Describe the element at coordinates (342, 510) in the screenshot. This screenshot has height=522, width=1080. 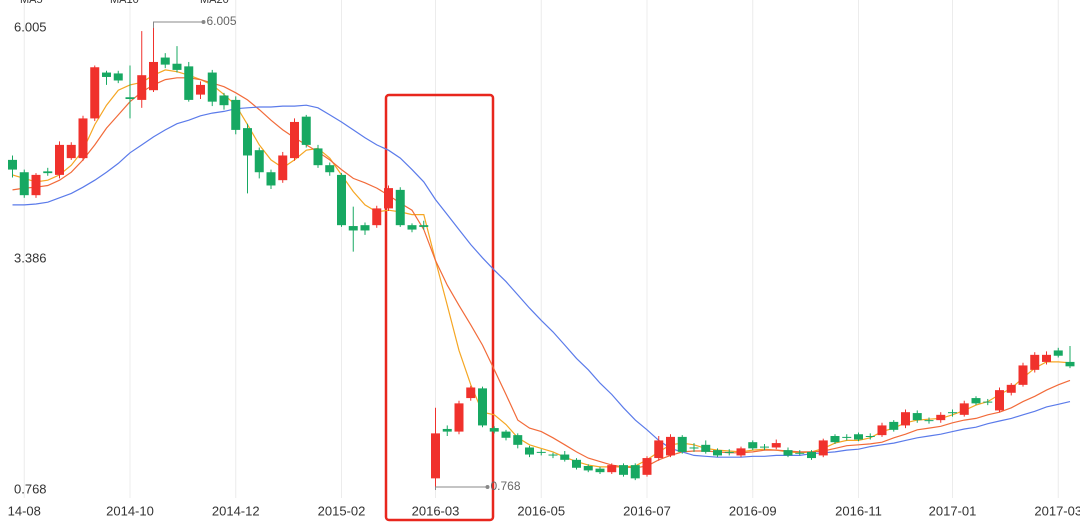
I see `x-tick-label: 2015-02` at that location.